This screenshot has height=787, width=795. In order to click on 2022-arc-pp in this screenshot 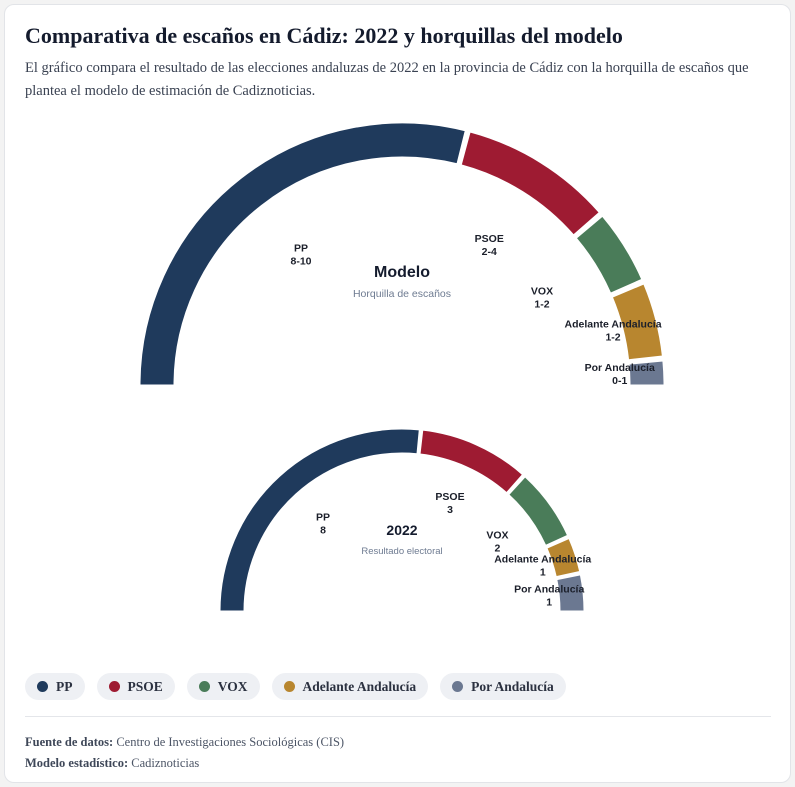, I will do `click(319, 520)`.